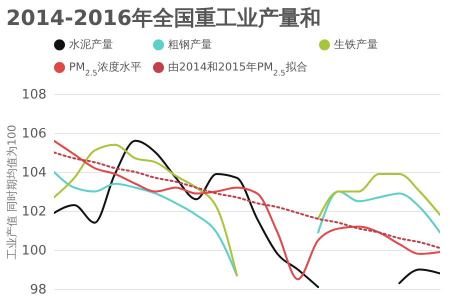 The height and width of the screenshot is (300, 450). Describe the element at coordinates (190, 44) in the screenshot. I see `legend-label: 粗钢产量` at that location.